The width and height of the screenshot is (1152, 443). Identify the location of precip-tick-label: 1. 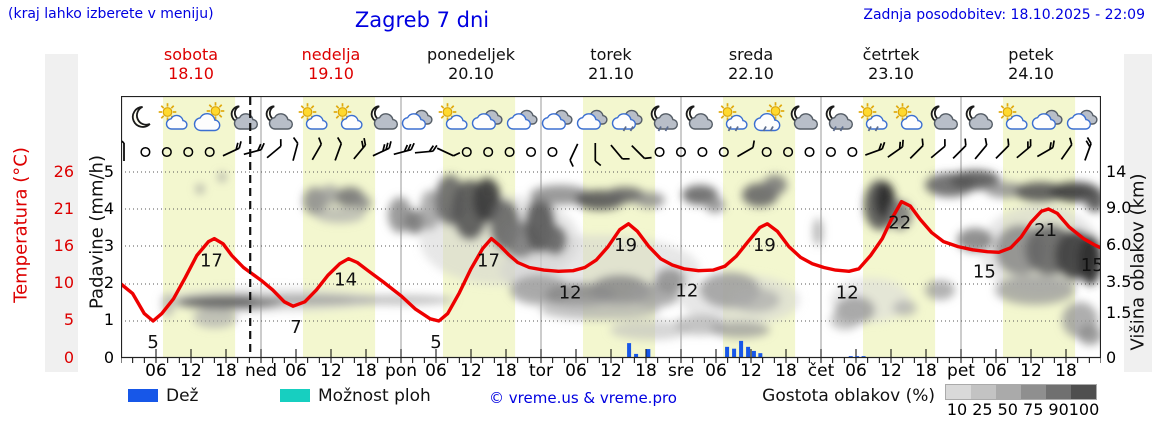
(108, 319).